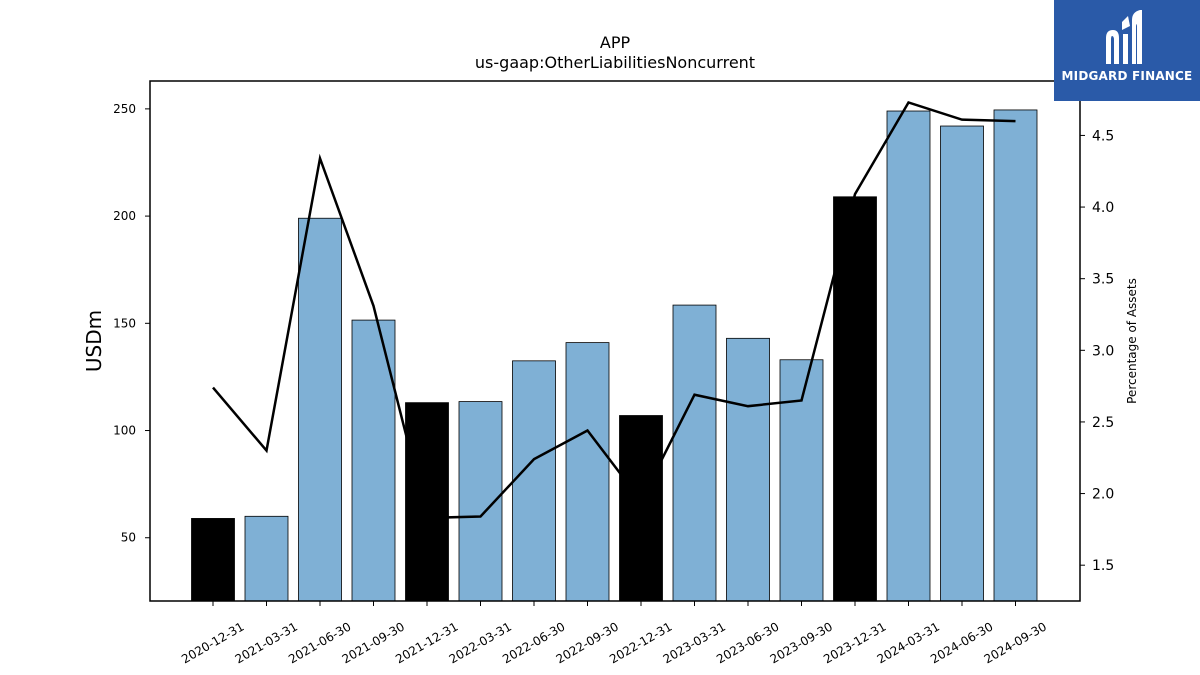  I want to click on y2-axis-label: Percentage of Assets, so click(1132, 341).